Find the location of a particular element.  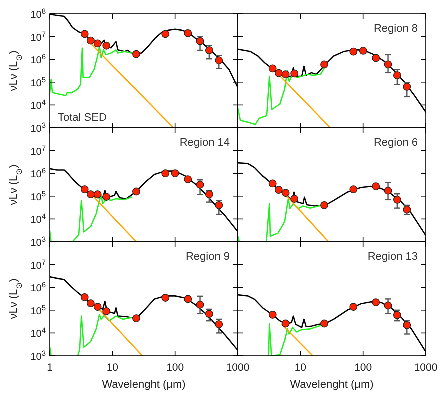

annotation: Total SED is located at coordinates (82, 118).